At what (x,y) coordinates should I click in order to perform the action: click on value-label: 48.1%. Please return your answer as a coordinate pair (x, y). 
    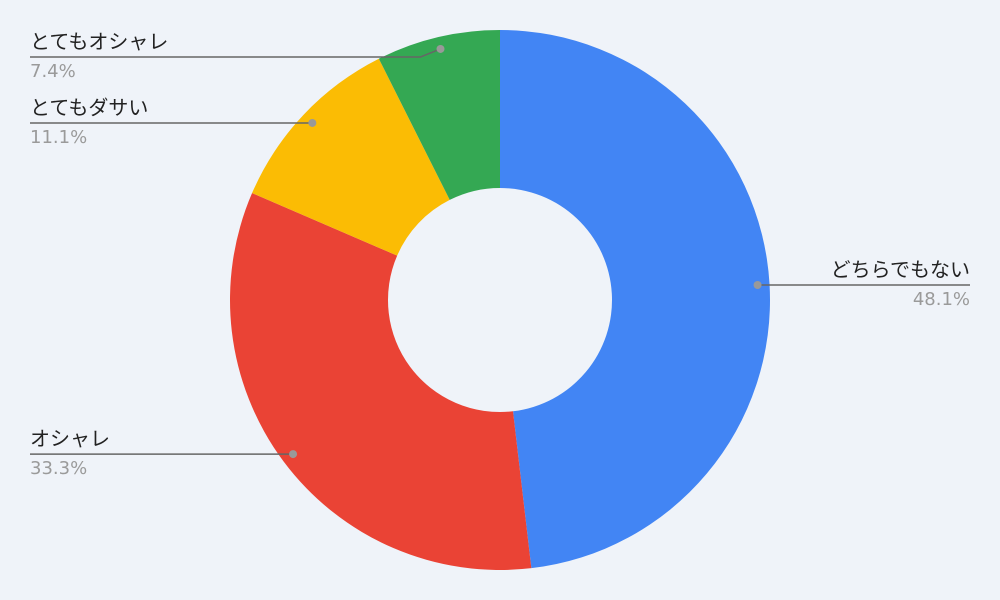
    Looking at the image, I should click on (941, 299).